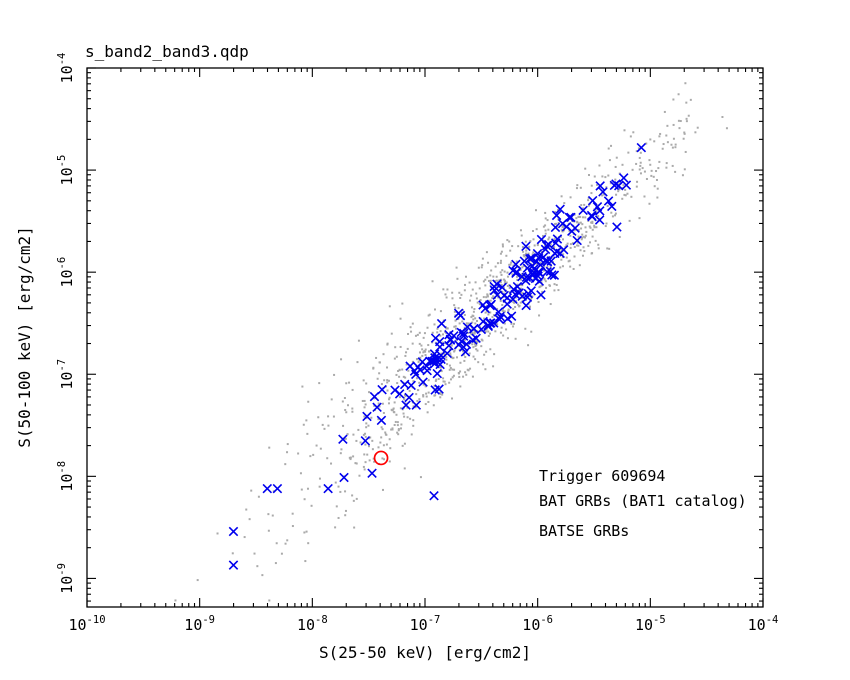 The width and height of the screenshot is (850, 680). Describe the element at coordinates (66, 323) in the screenshot. I see `y-axis-tick-labels: 10-9 10-8 10-7 10-6 10-5 10-4` at that location.